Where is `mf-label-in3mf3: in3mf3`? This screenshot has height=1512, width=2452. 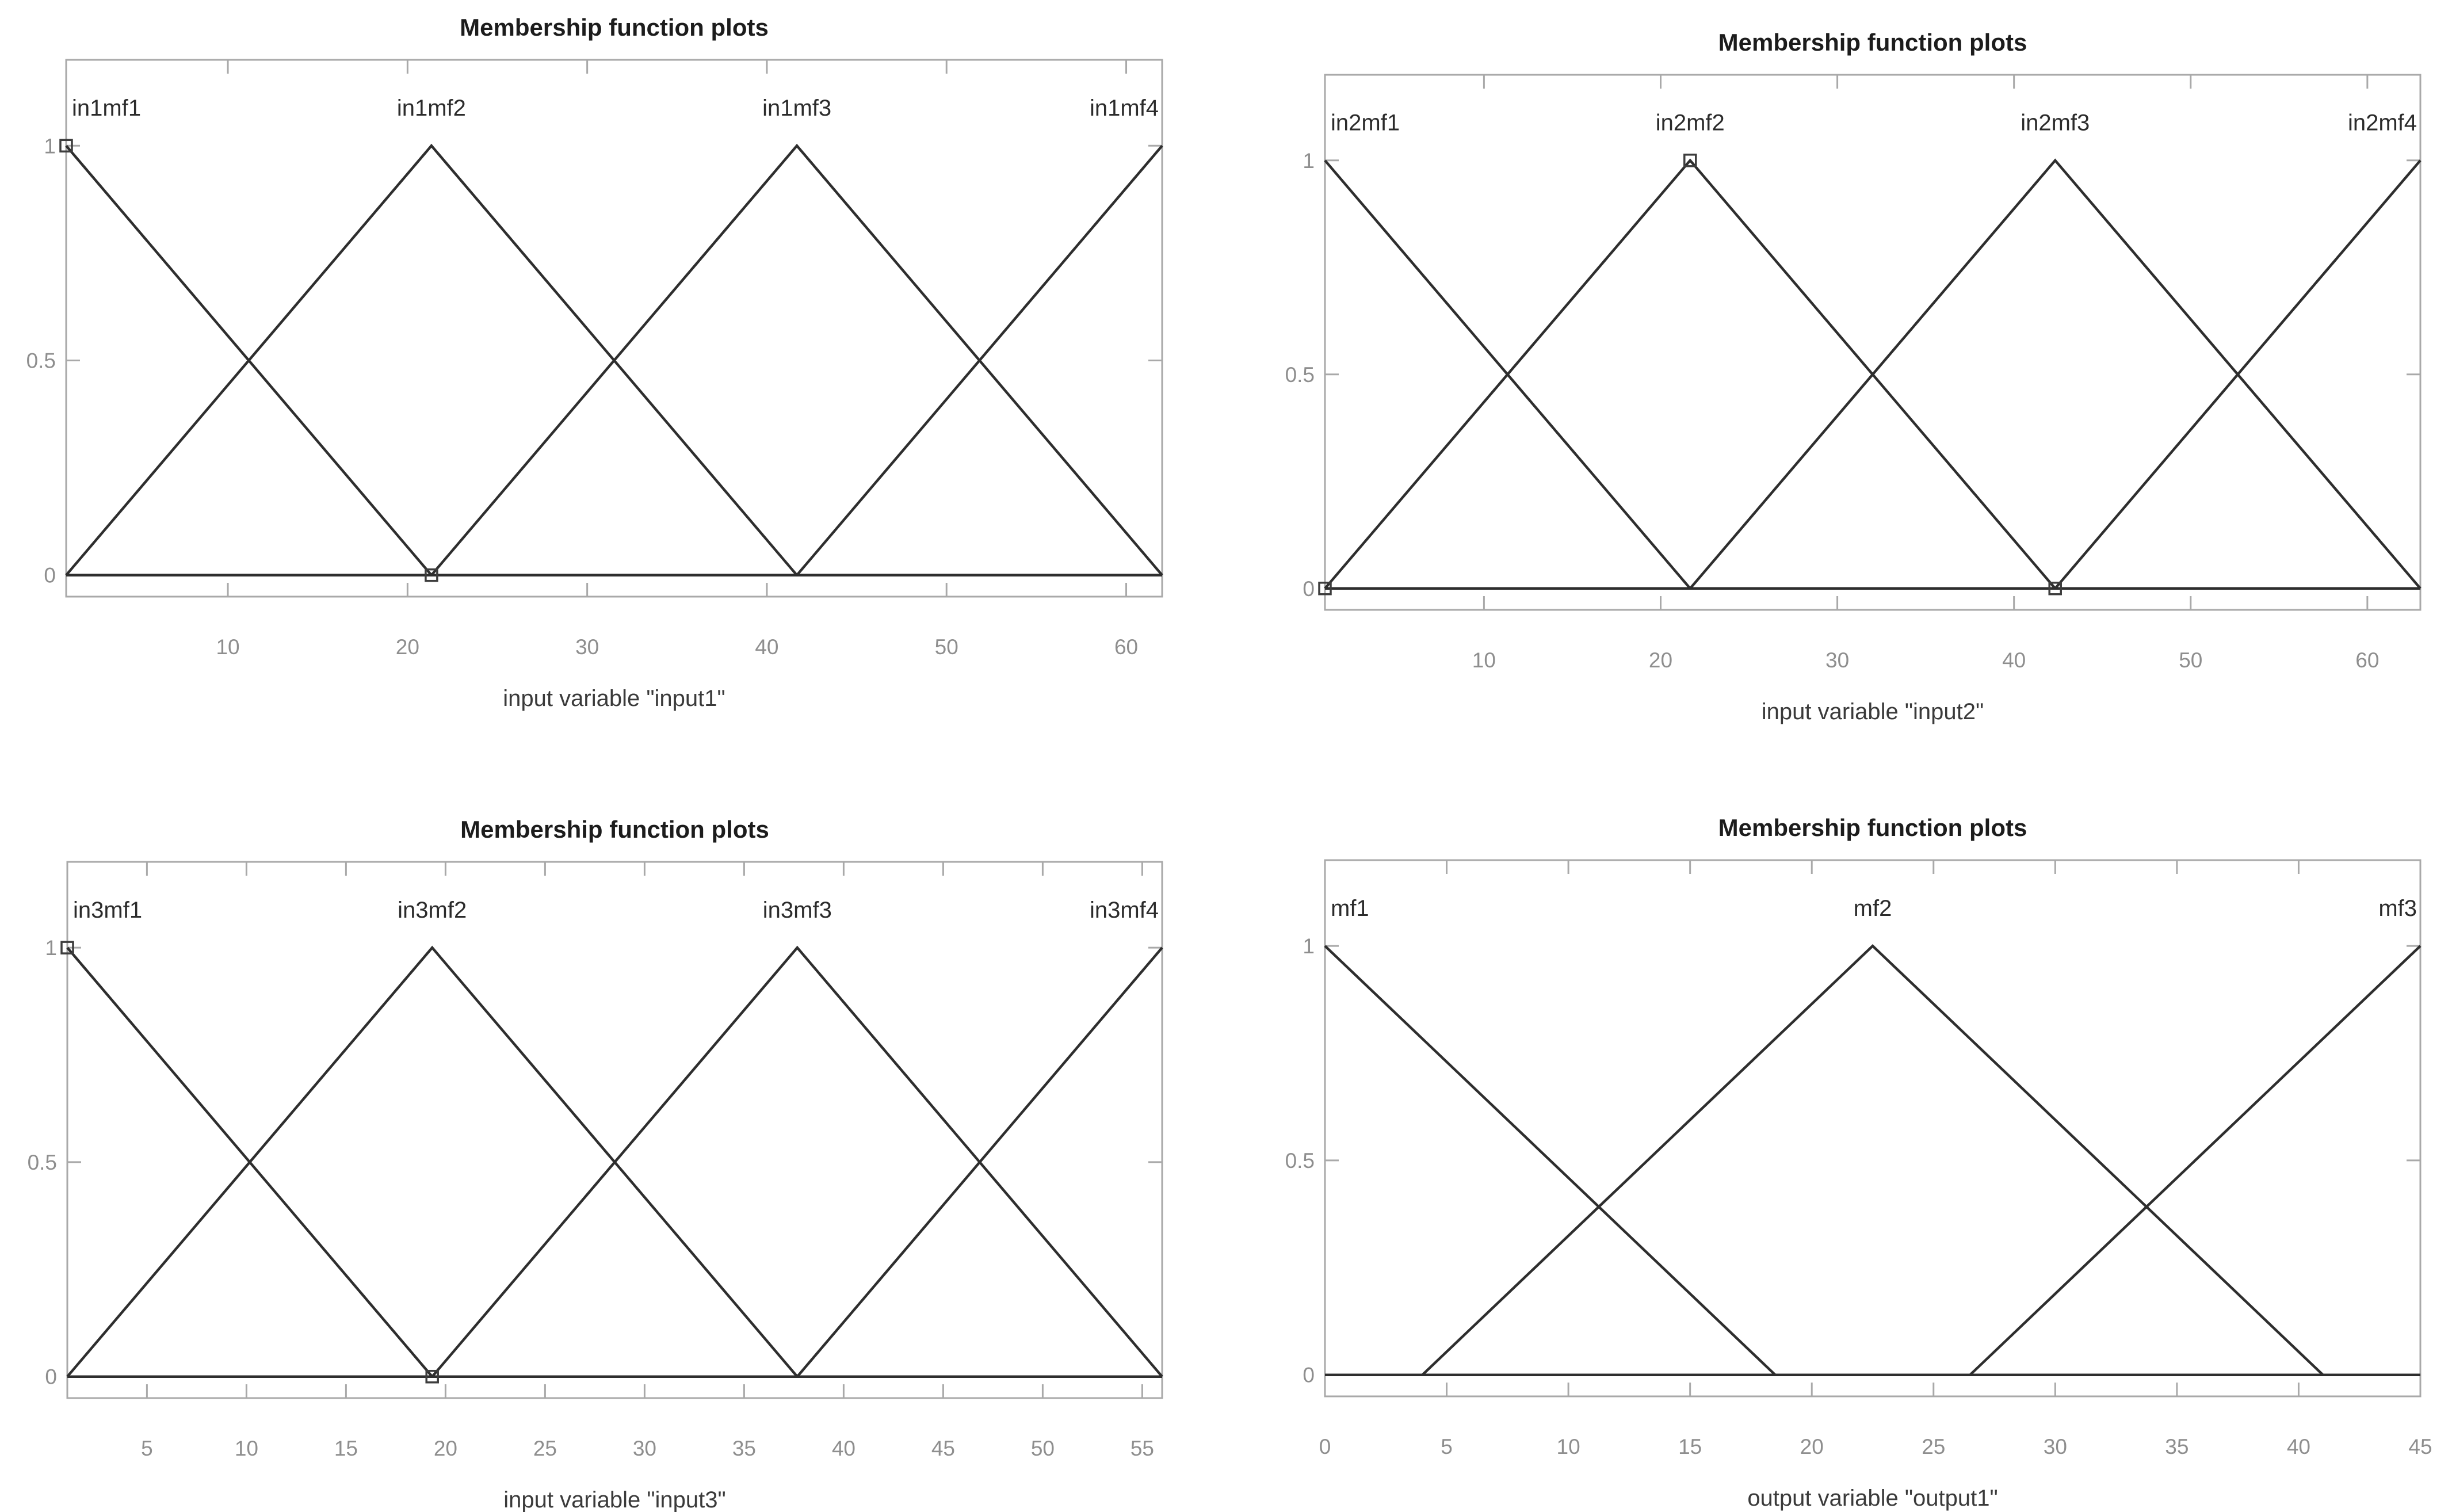
mf-label-in3mf3: in3mf3 is located at coordinates (798, 910).